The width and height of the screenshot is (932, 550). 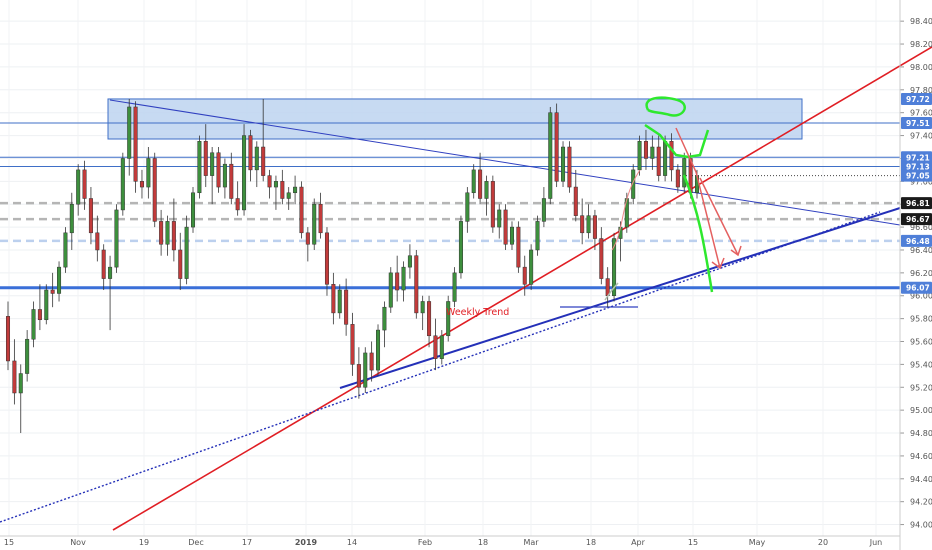 I want to click on y-tick-label: 96.20, so click(x=921, y=273).